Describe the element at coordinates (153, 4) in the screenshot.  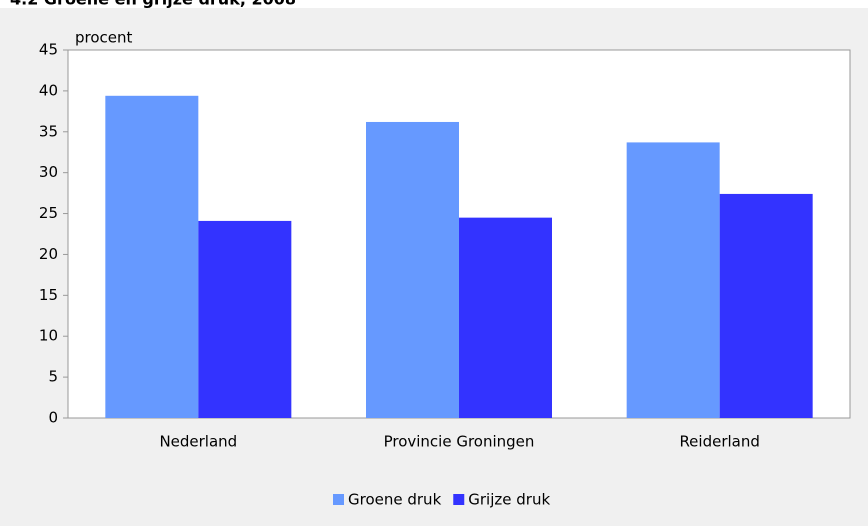
I see `chart-title: 4.2 Groene en grijze druk, 2008` at that location.